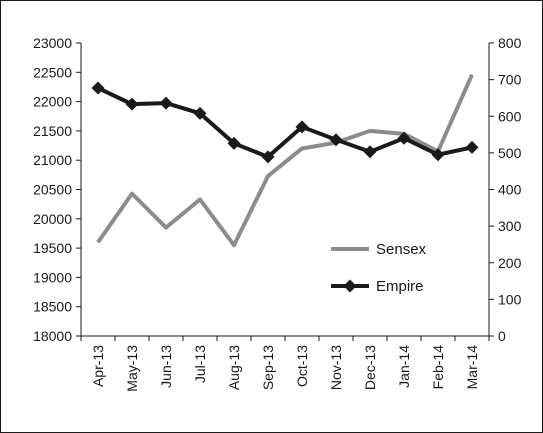 Image resolution: width=543 pixels, height=433 pixels. Describe the element at coordinates (52, 307) in the screenshot. I see `left-axis-tick-label: 18500` at that location.